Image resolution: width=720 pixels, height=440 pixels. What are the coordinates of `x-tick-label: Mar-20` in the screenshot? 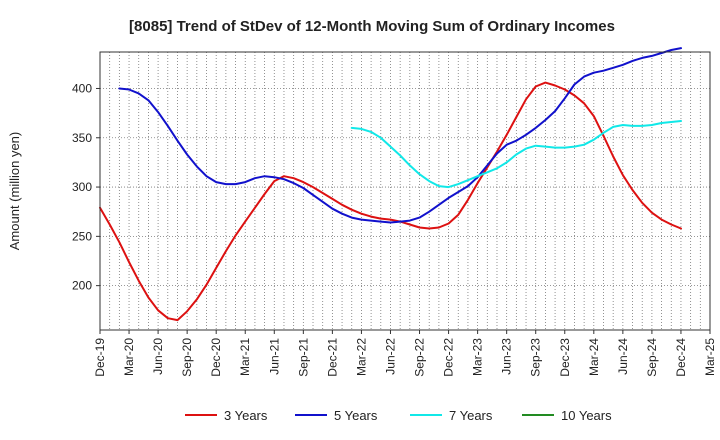 It's located at (129, 357).